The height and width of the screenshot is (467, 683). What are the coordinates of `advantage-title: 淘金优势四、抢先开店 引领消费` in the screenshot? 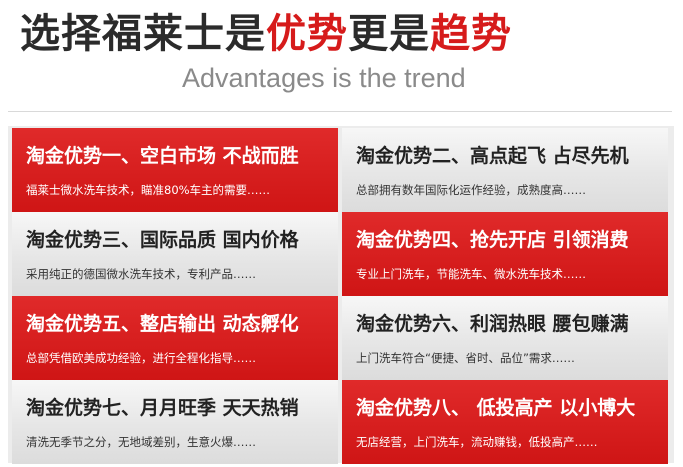 It's located at (492, 240).